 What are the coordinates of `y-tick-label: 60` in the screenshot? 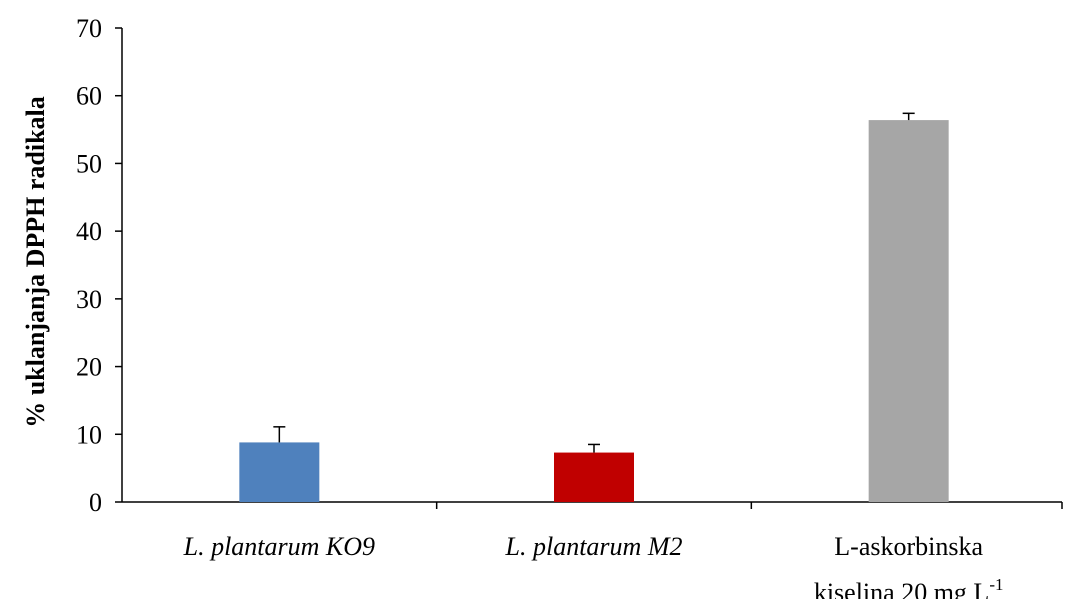 It's located at (89, 96).